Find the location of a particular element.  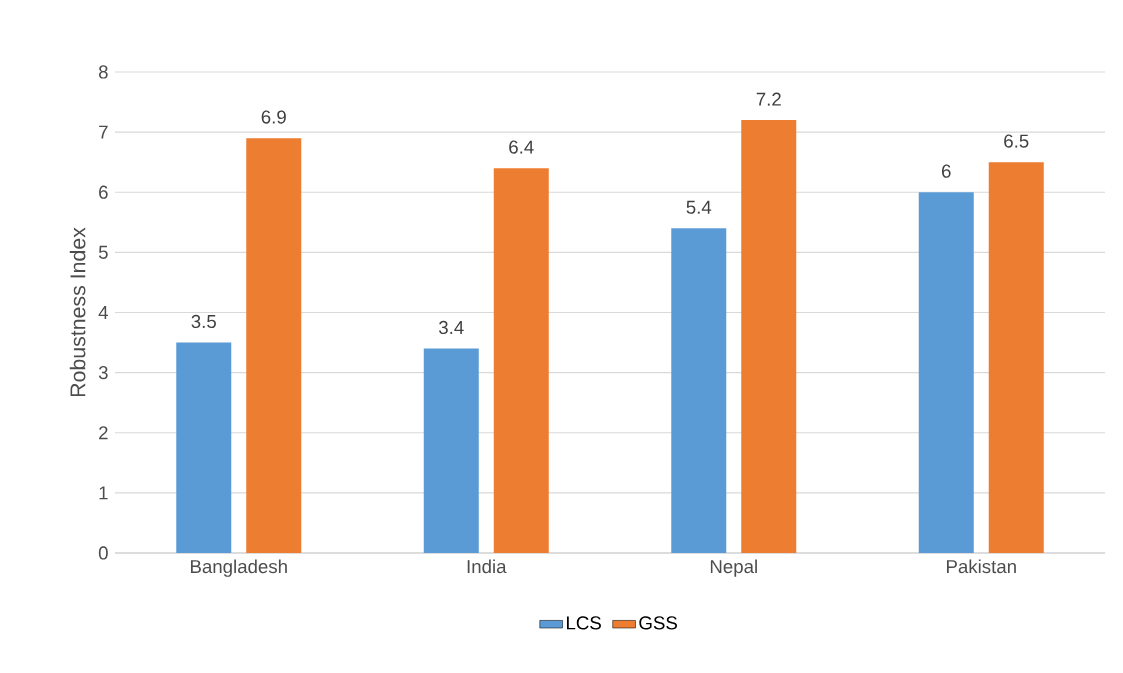

legend-label: LCS is located at coordinates (584, 623).